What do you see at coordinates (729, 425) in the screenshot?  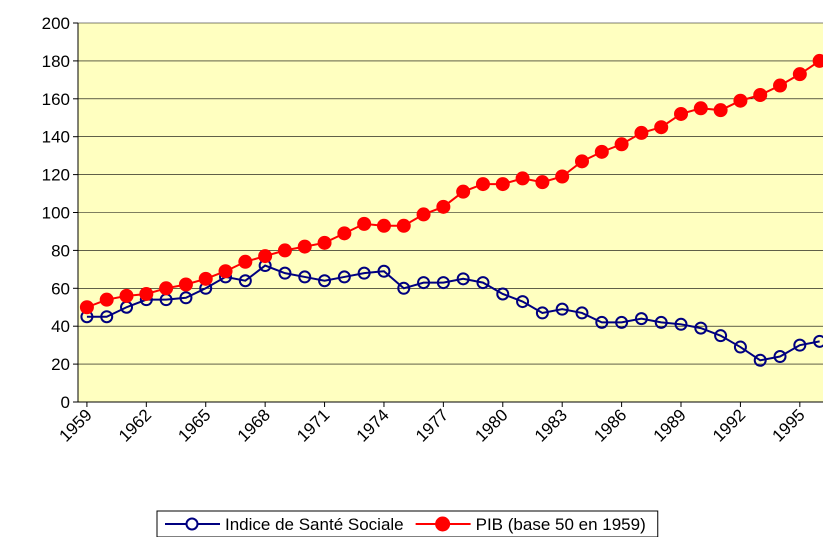 I see `x-tick-label: 1992` at bounding box center [729, 425].